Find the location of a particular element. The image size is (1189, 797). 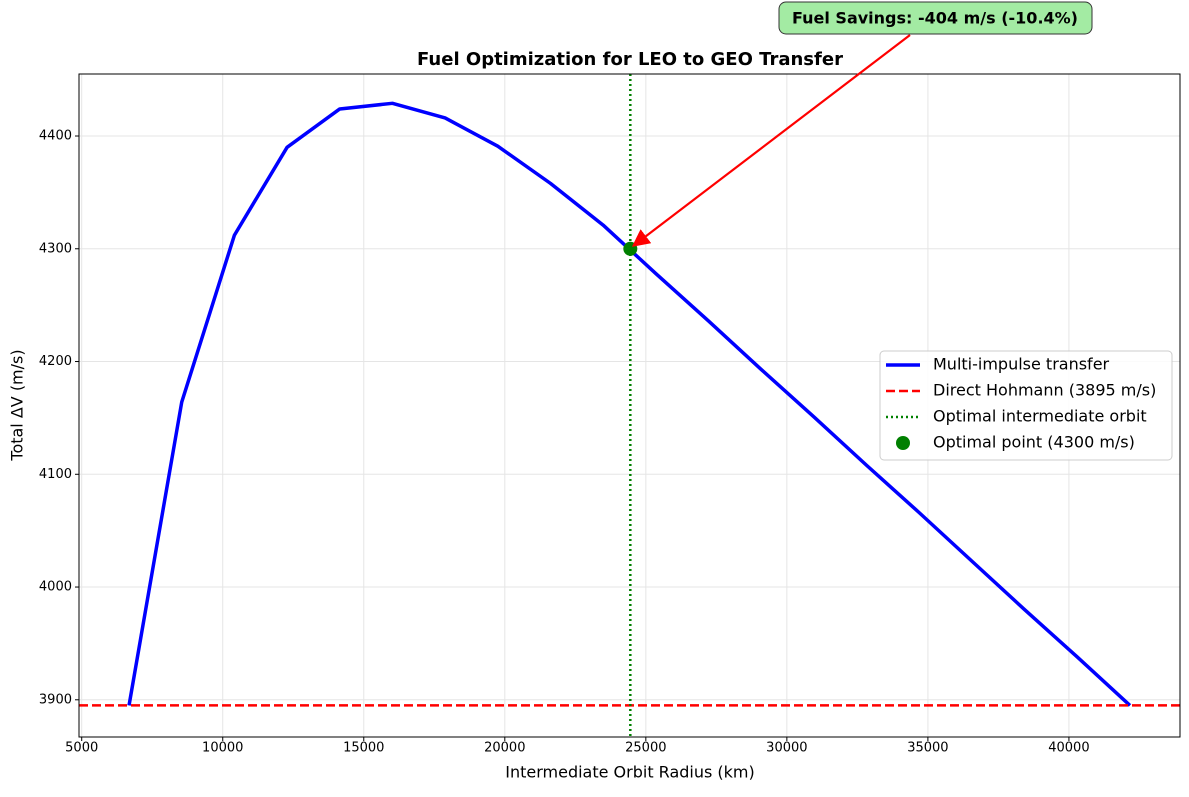

x-tick-label: 5000 is located at coordinates (81, 748).